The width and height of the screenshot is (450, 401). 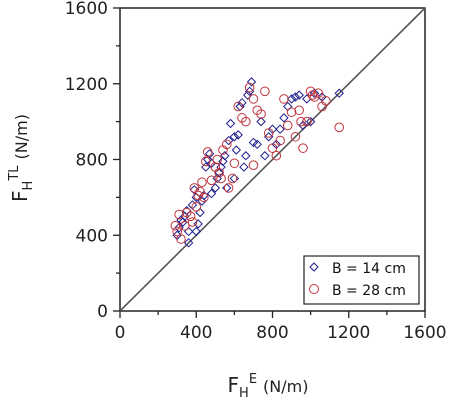 I want to click on legend-label-series-1: B = 14 cm, so click(x=369, y=269).